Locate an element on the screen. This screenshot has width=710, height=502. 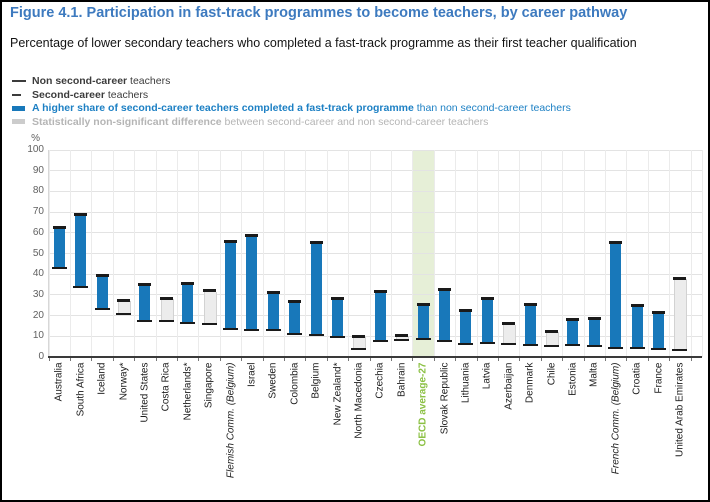
x-axis-line is located at coordinates (375, 357).